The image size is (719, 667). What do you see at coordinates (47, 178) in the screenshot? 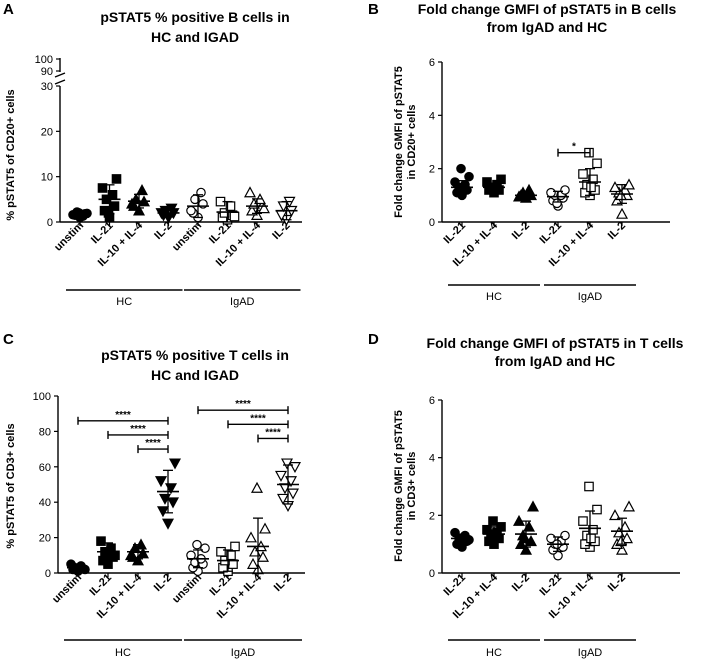
I see `y-tick-label: 10` at bounding box center [47, 178].